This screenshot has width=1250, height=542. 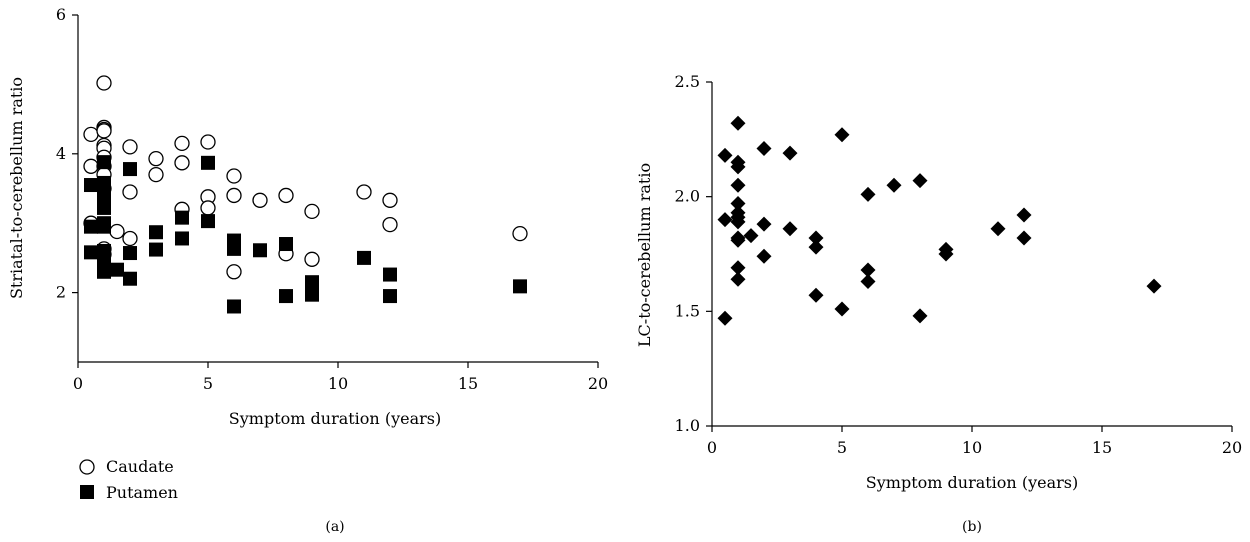 What do you see at coordinates (338, 383) in the screenshot?
I see `panel-a-x-tick-label: 10` at bounding box center [338, 383].